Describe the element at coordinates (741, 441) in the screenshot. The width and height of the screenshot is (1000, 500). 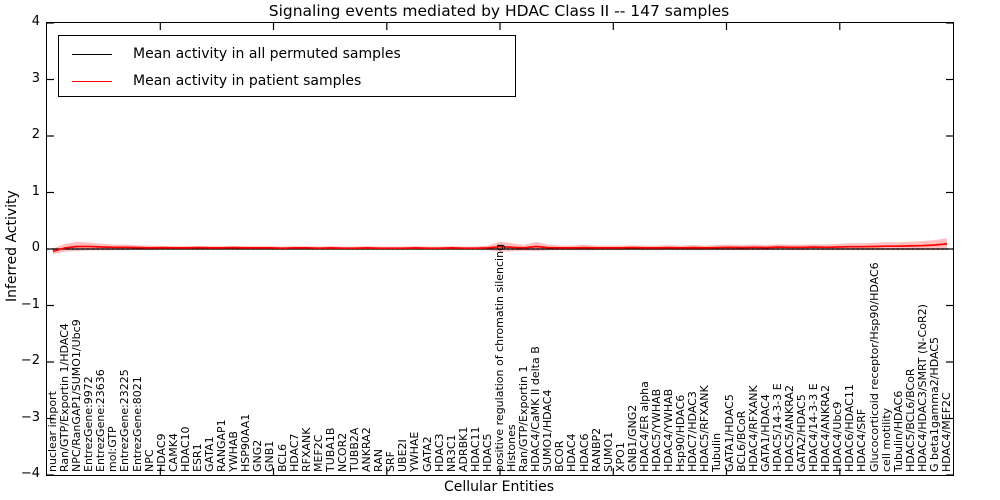
I see `x-category-label: BCL6/BCoR` at that location.